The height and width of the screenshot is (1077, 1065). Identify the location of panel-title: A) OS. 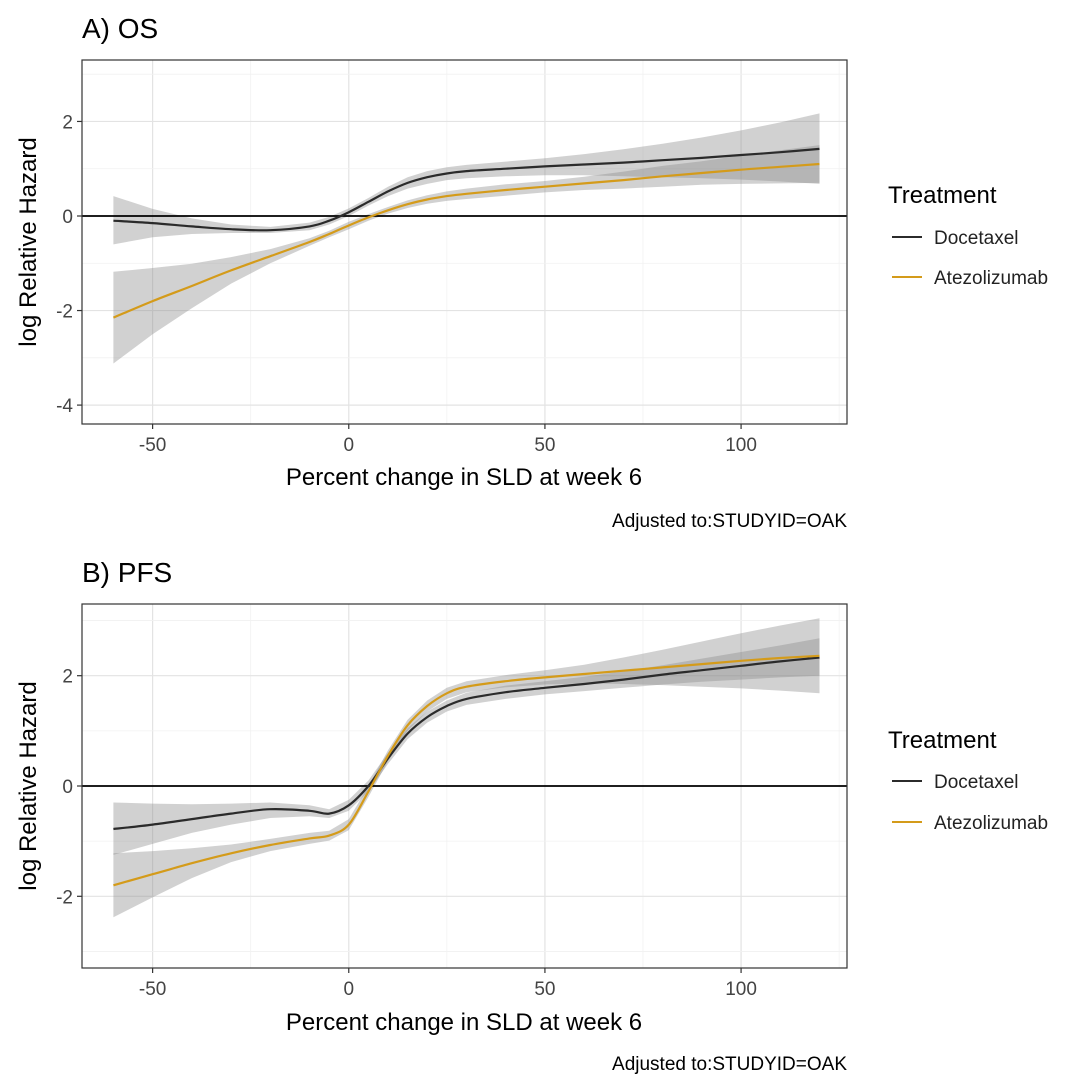
(120, 28).